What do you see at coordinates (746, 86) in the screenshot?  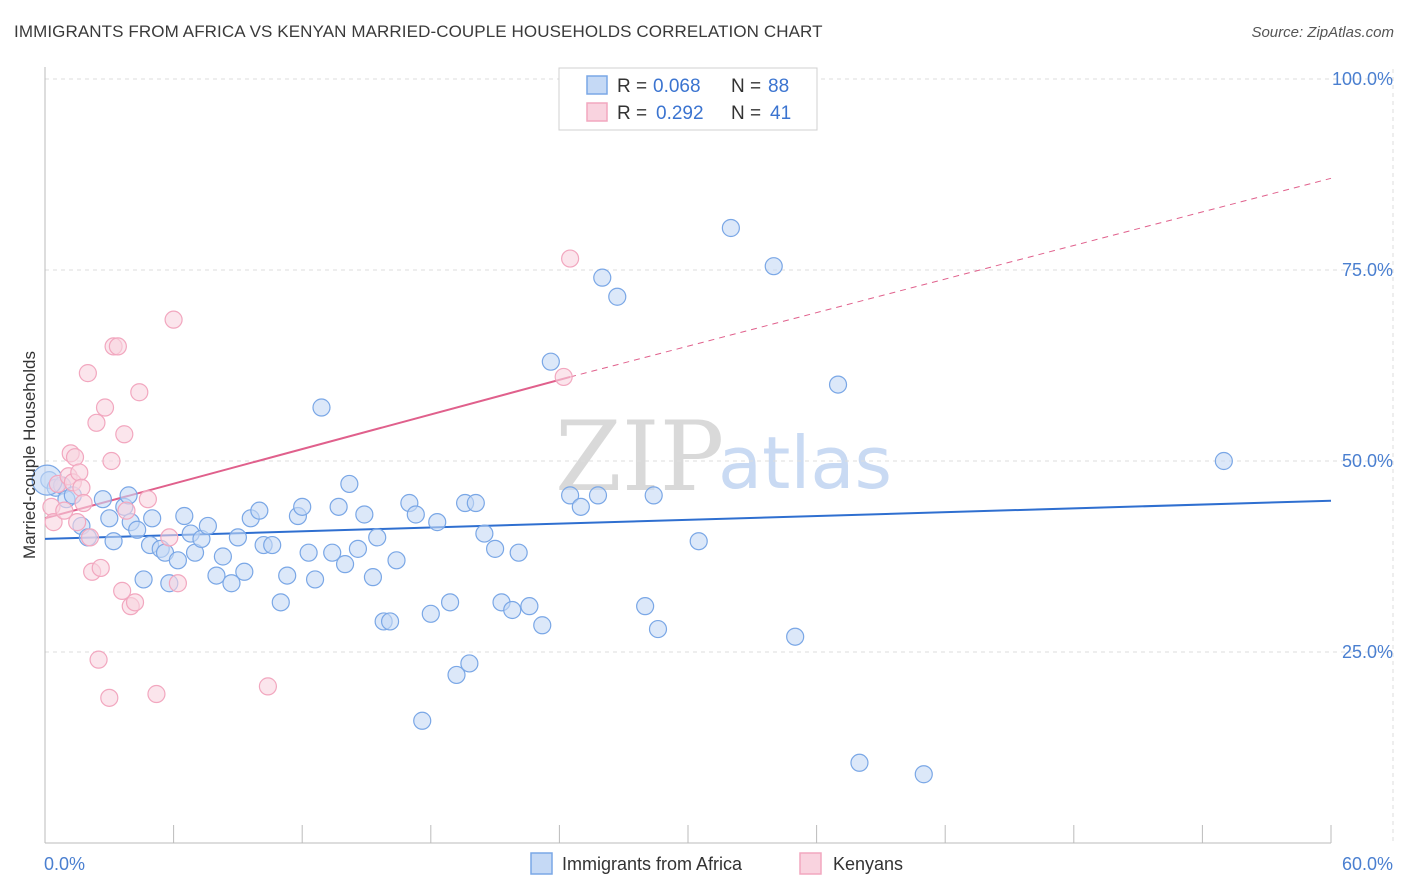 I see `legend-n-label-1: N =` at bounding box center [746, 86].